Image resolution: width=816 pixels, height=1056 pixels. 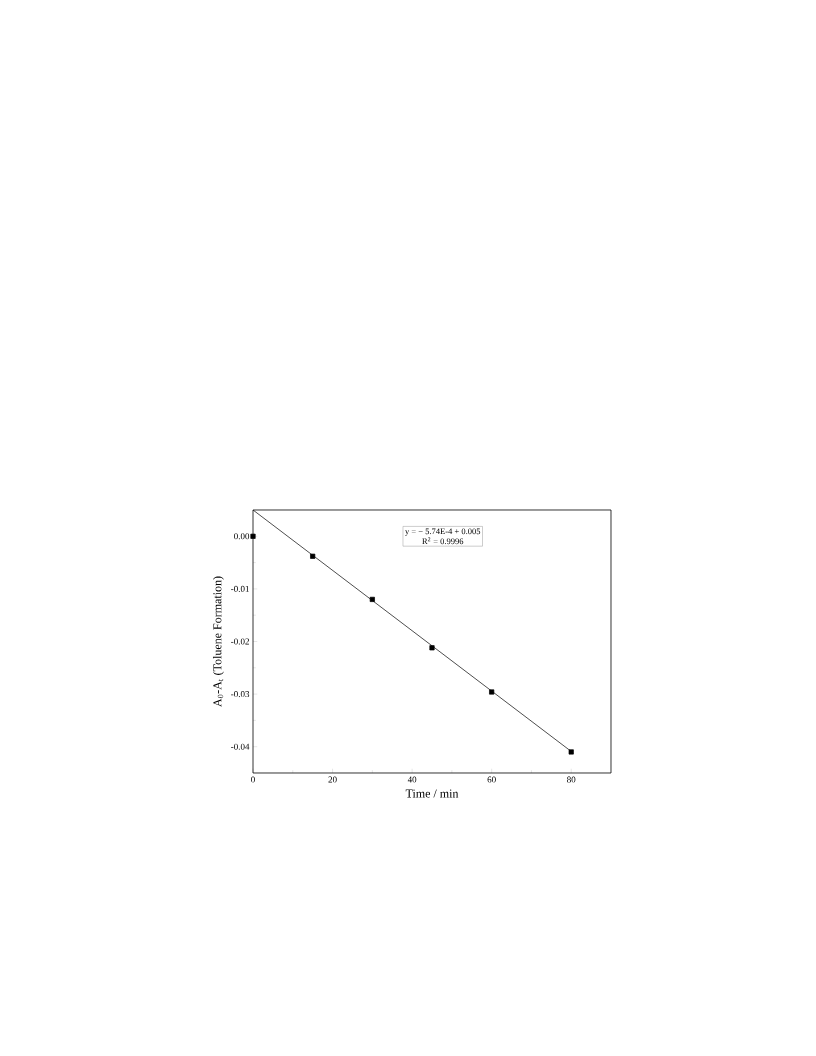 What do you see at coordinates (242, 536) in the screenshot?
I see `y-tick-label: 0.00` at bounding box center [242, 536].